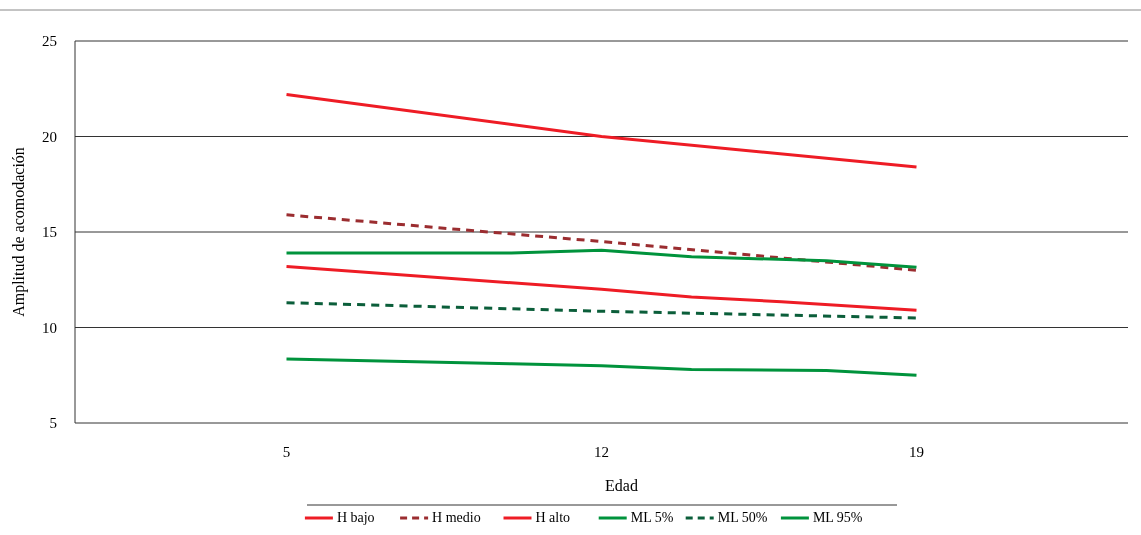 Image resolution: width=1141 pixels, height=535 pixels. Describe the element at coordinates (49, 136) in the screenshot. I see `y-tick-label: 20` at that location.